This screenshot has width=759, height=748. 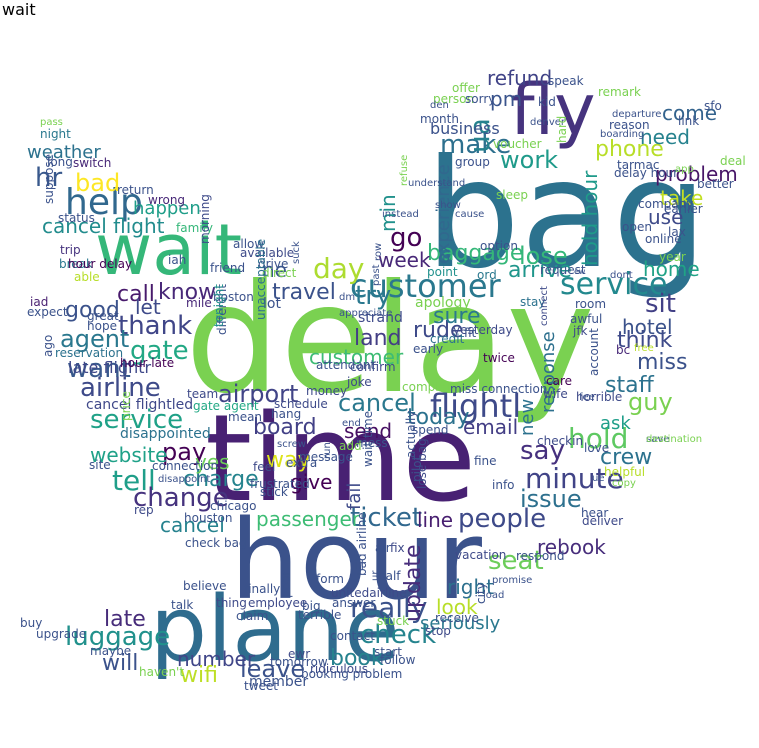 I want to click on word-fee: fee, so click(x=587, y=397).